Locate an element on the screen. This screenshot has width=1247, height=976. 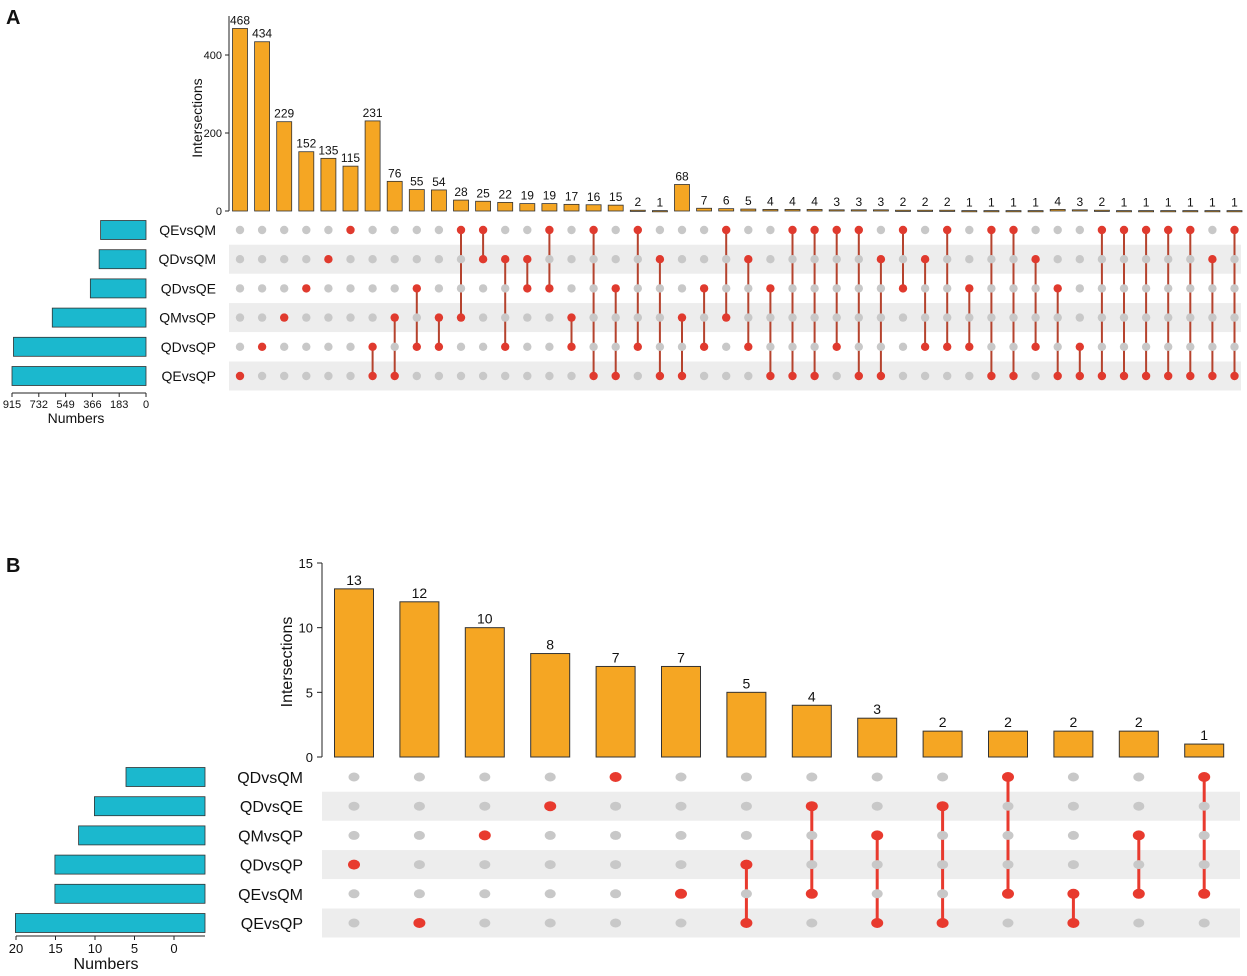
panel-a-y-tick-label-2: 400 is located at coordinates (213, 56).